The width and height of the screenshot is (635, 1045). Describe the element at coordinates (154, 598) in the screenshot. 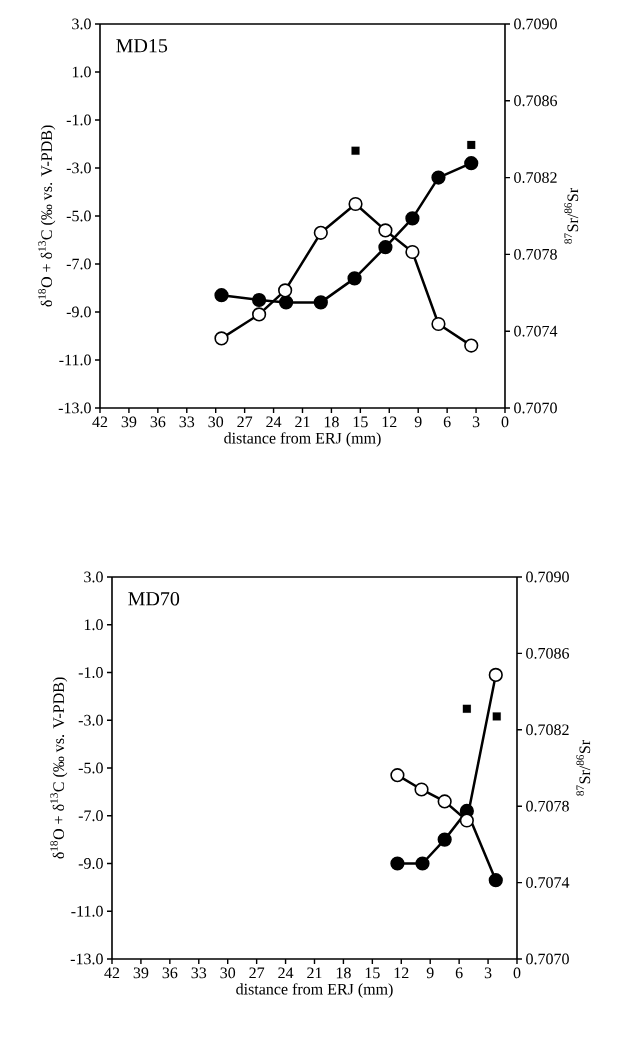

I see `annotation: MD70` at that location.